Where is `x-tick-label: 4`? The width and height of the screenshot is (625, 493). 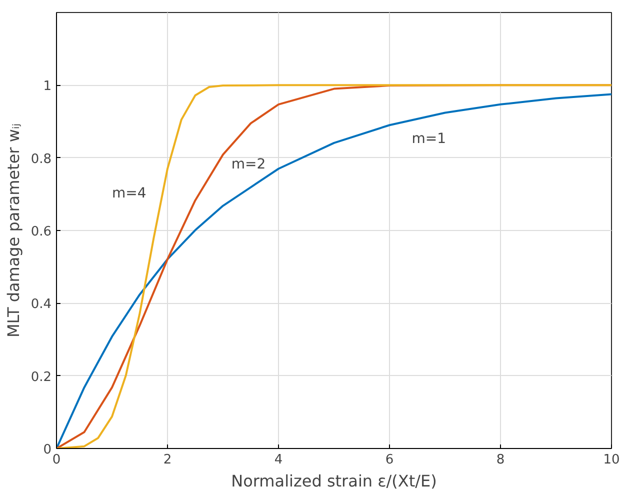 x-tick-label: 4 is located at coordinates (278, 460).